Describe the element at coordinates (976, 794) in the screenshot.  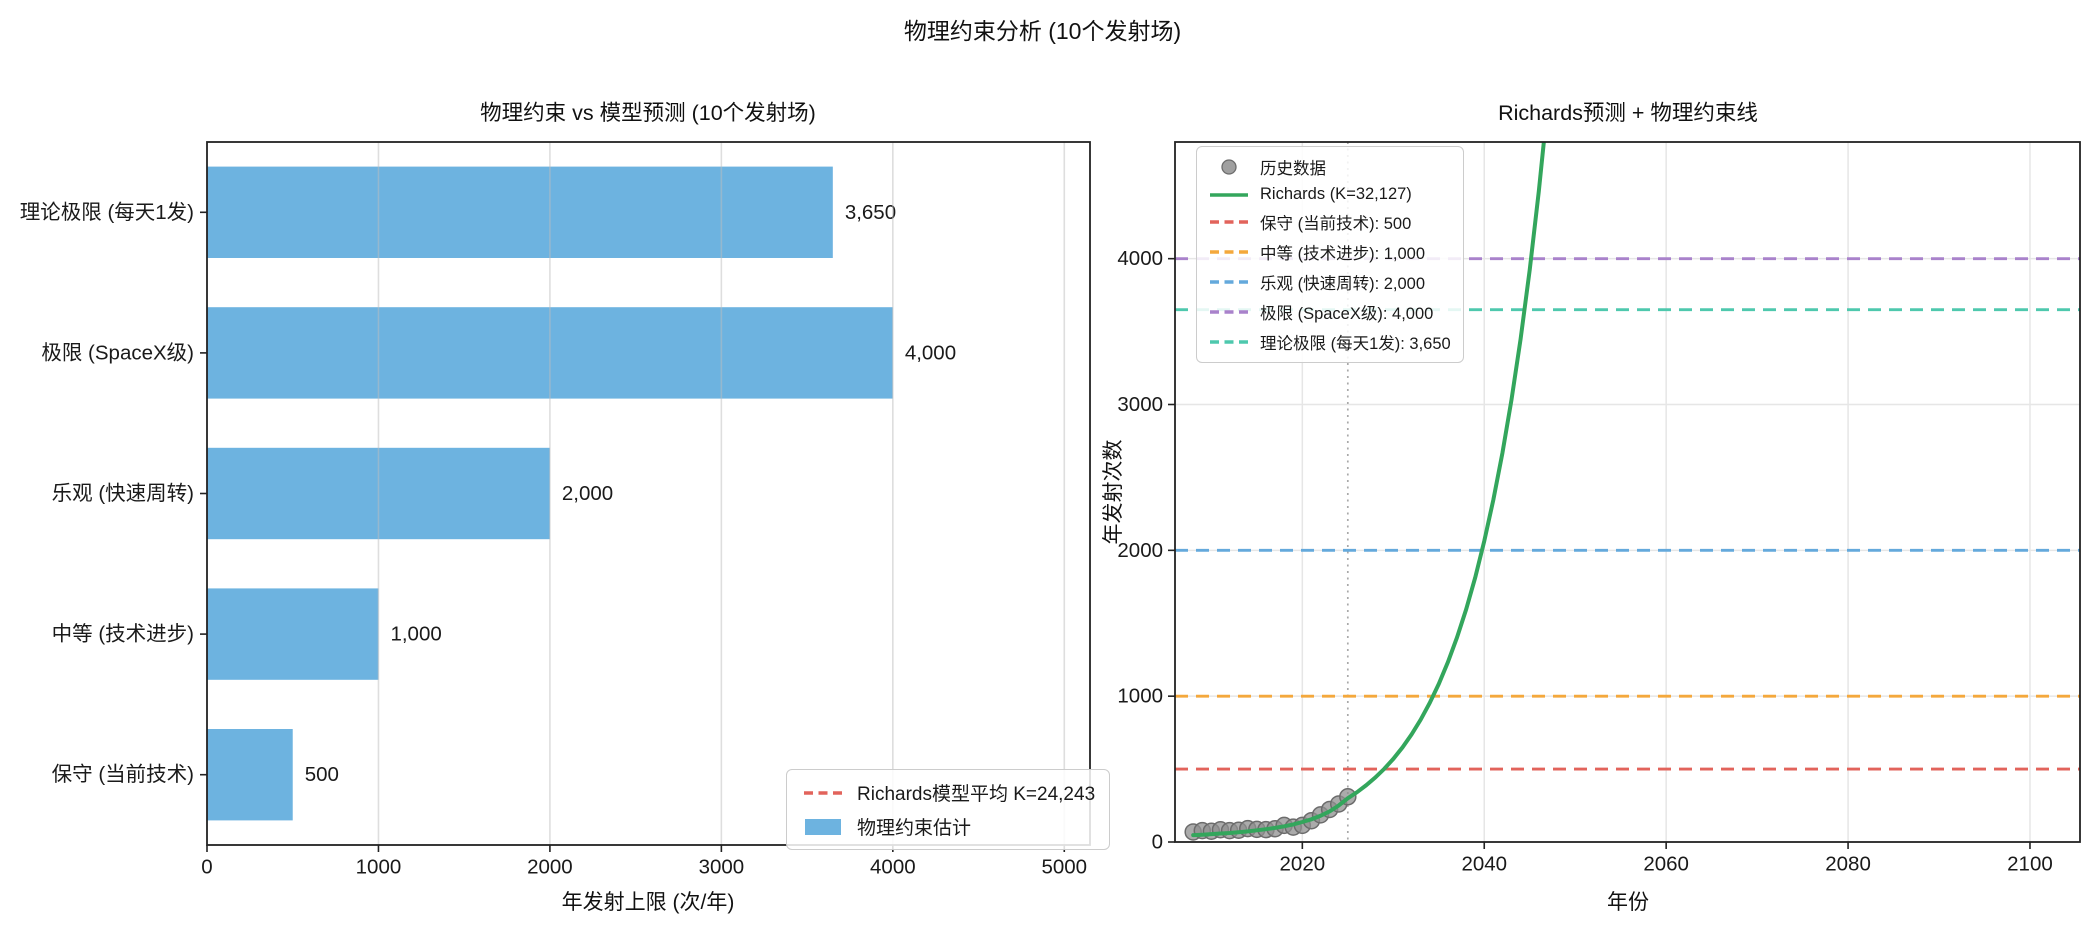
I see `legend-label: Richards模型平均 K=24,243` at that location.